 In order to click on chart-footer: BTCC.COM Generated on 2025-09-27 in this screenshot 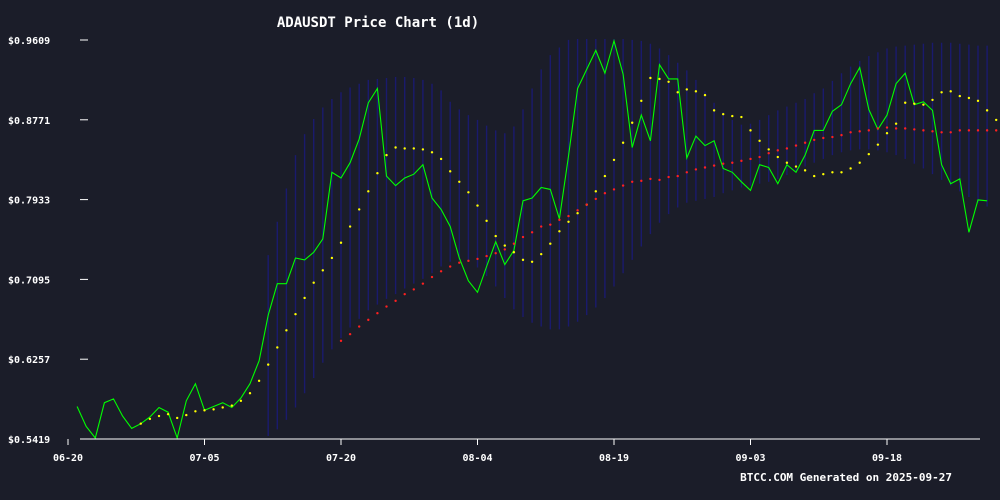, I will do `click(846, 477)`.